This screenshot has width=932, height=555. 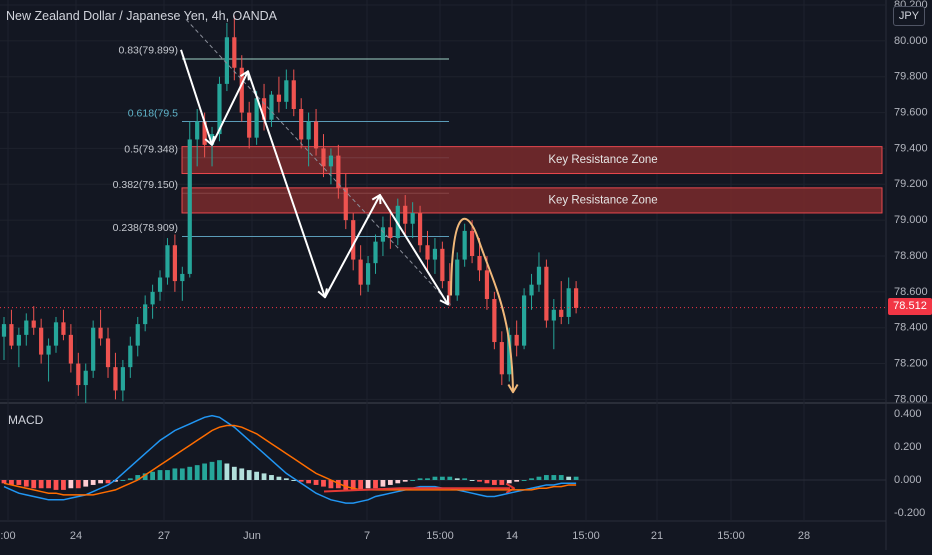 What do you see at coordinates (151, 150) in the screenshot?
I see `fib-level-label: 0.5(79.348)` at bounding box center [151, 150].